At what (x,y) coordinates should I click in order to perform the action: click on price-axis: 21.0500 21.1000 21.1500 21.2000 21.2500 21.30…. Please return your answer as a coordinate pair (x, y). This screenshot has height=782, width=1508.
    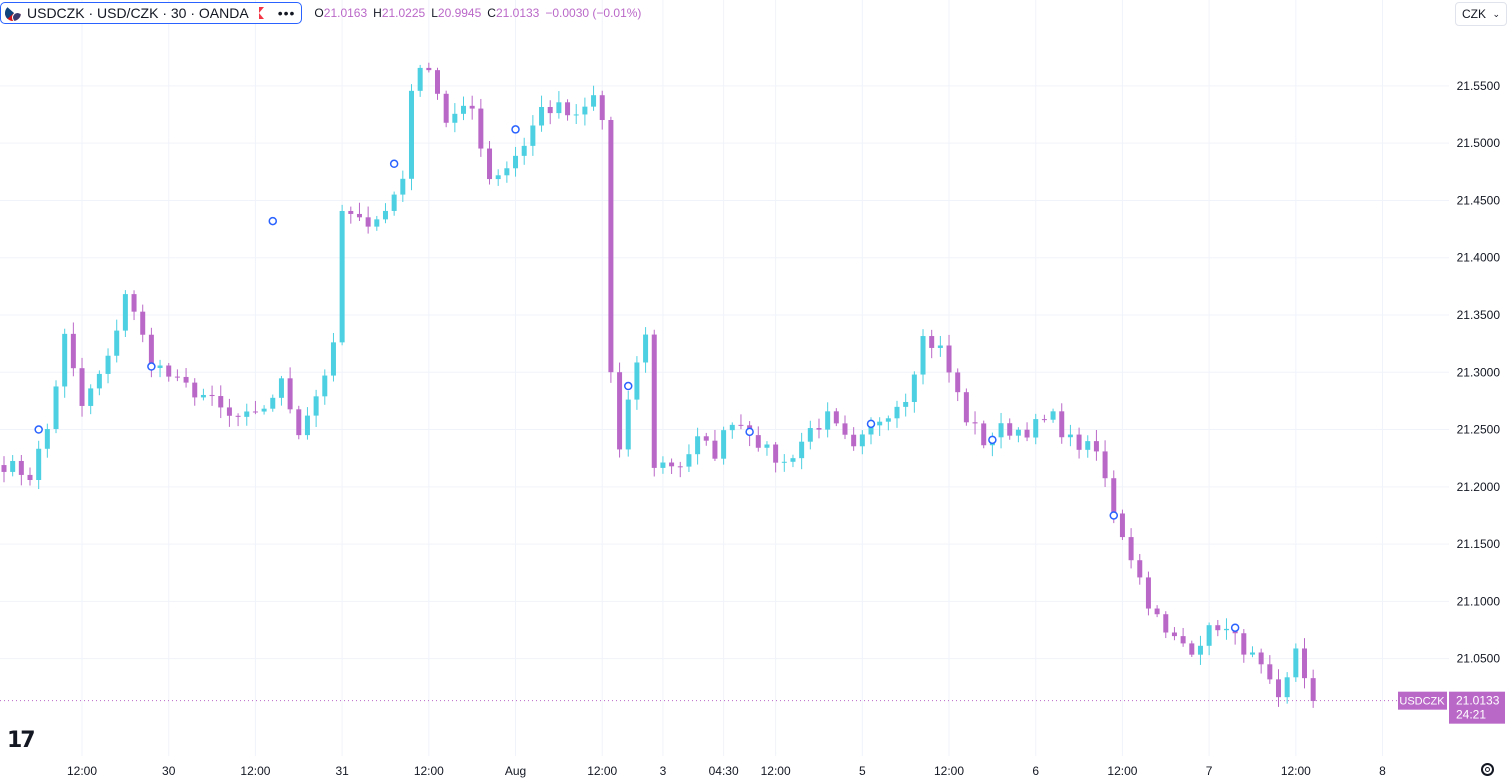
    Looking at the image, I should click on (1479, 372).